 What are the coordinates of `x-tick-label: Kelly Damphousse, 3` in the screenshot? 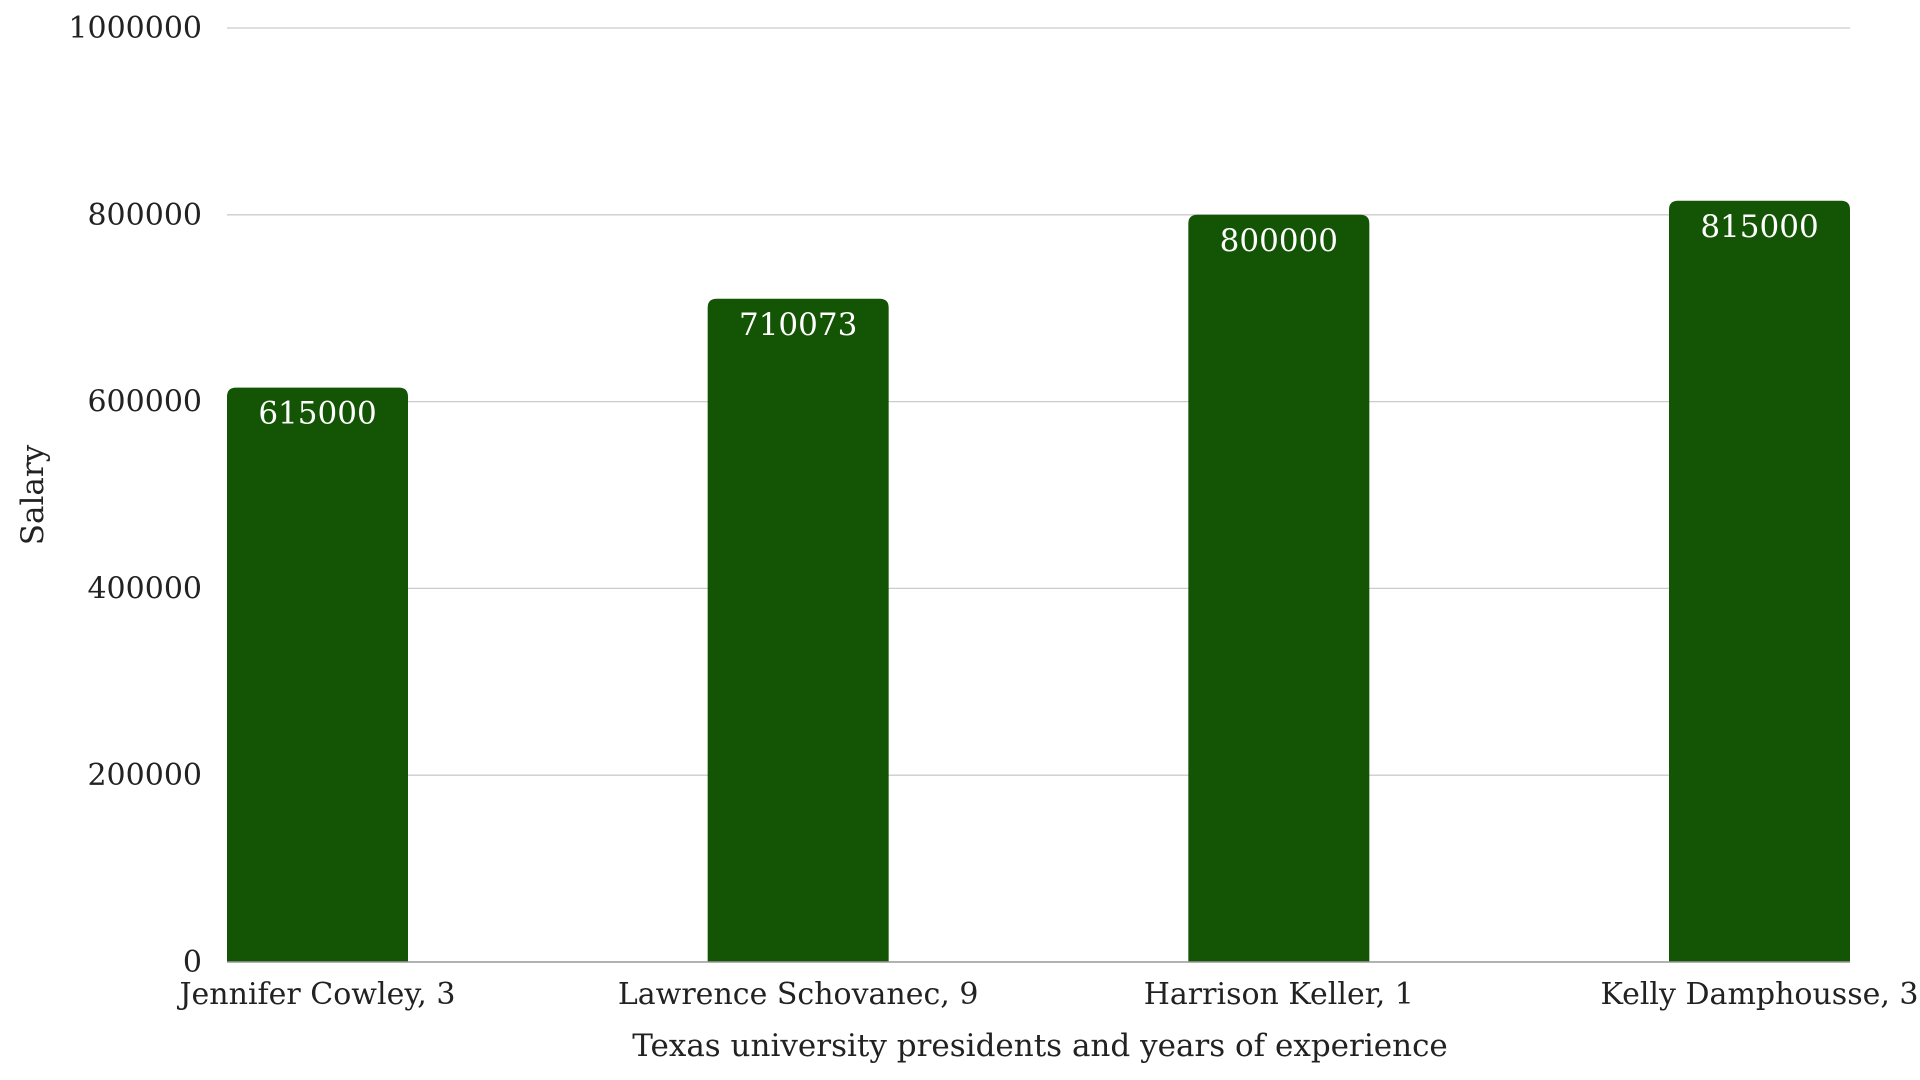 It's located at (1759, 994).